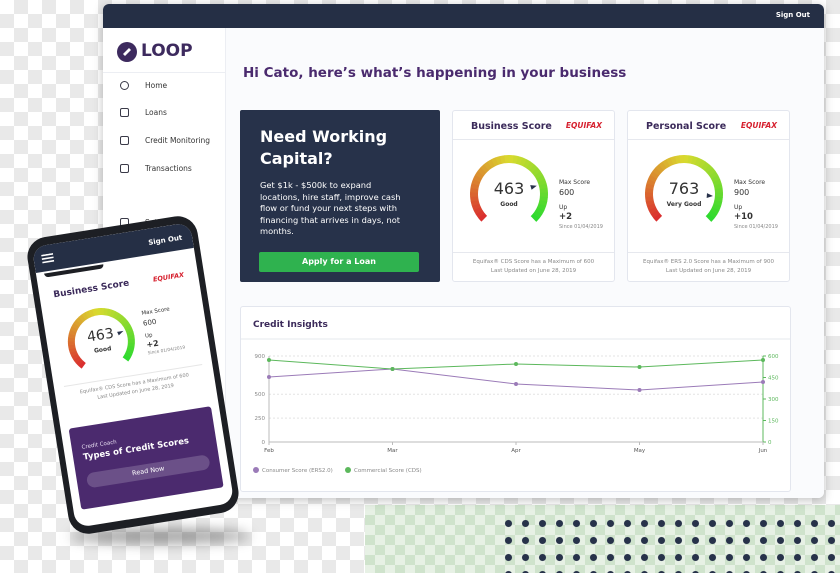  I want to click on score-value: 463, so click(509, 188).